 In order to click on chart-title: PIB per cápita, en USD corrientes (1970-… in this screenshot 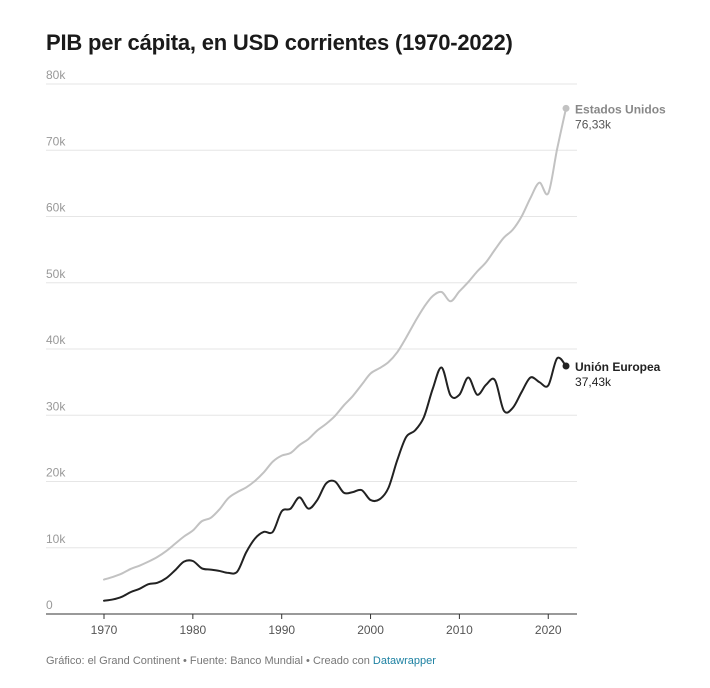, I will do `click(279, 42)`.